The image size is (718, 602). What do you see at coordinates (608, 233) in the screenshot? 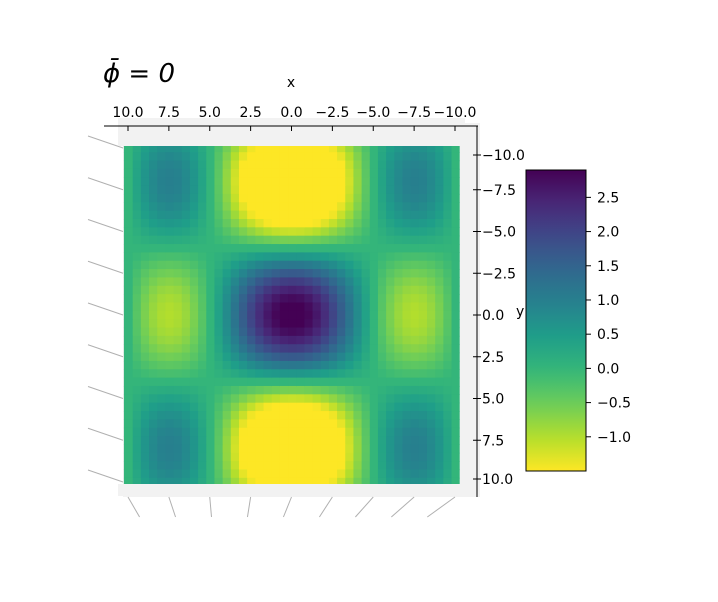
I see `colorbar-tick-label: 2.0` at bounding box center [608, 233].